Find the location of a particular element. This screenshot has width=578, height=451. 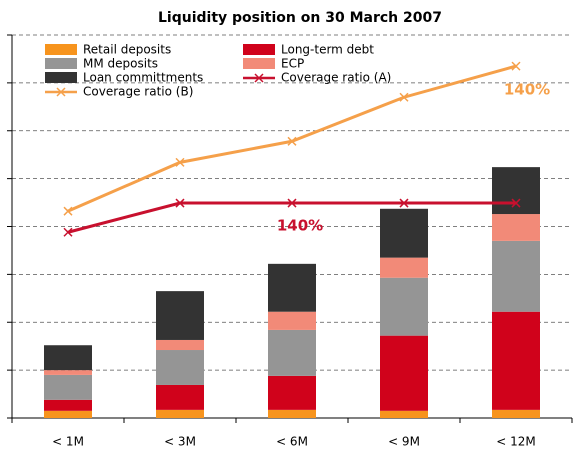

x-tick-label: < 6M is located at coordinates (292, 442).